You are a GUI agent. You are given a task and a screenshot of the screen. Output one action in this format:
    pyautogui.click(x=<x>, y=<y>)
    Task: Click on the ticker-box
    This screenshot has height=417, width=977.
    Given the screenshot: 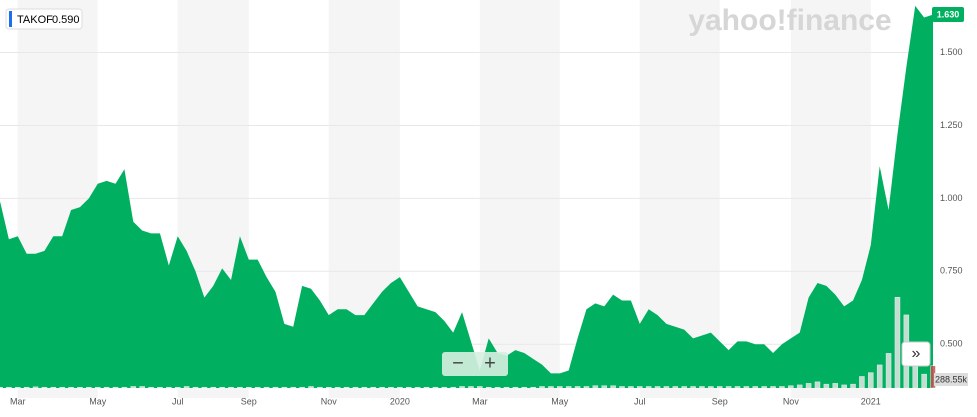 What is the action you would take?
    pyautogui.click(x=44, y=19)
    